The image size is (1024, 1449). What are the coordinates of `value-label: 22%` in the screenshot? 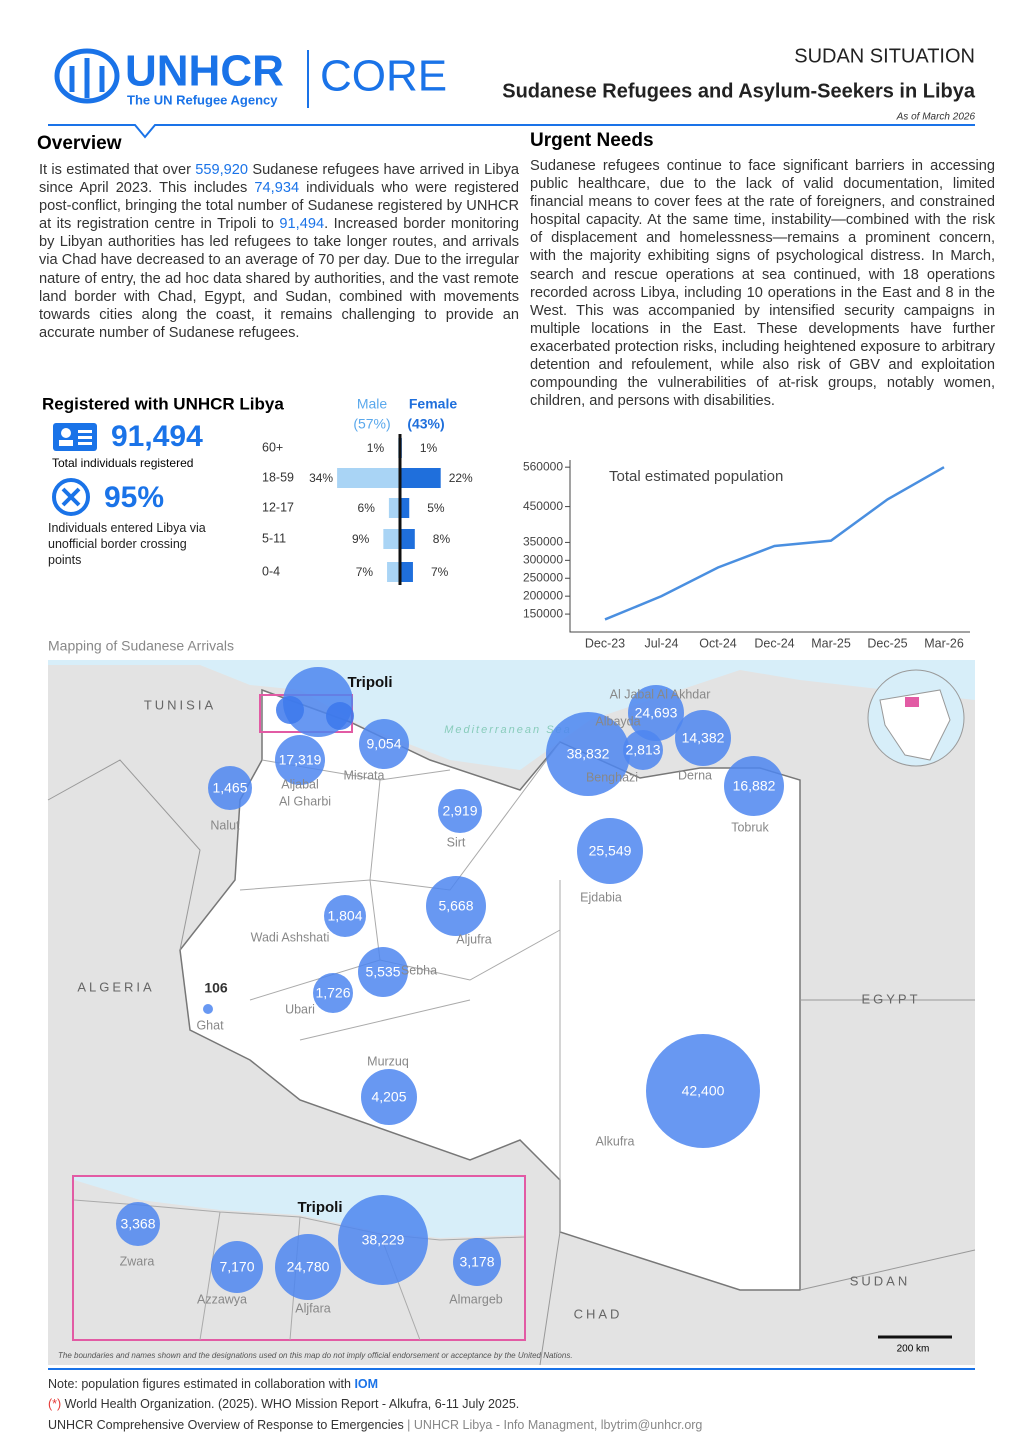 It's located at (461, 478).